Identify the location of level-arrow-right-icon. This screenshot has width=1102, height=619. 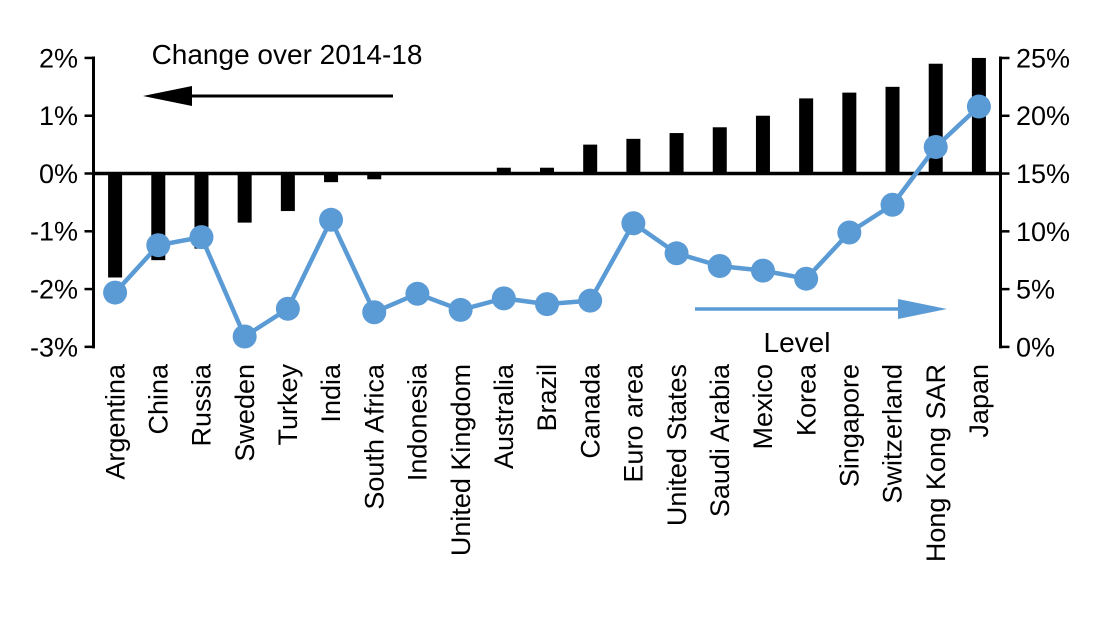
(922, 309).